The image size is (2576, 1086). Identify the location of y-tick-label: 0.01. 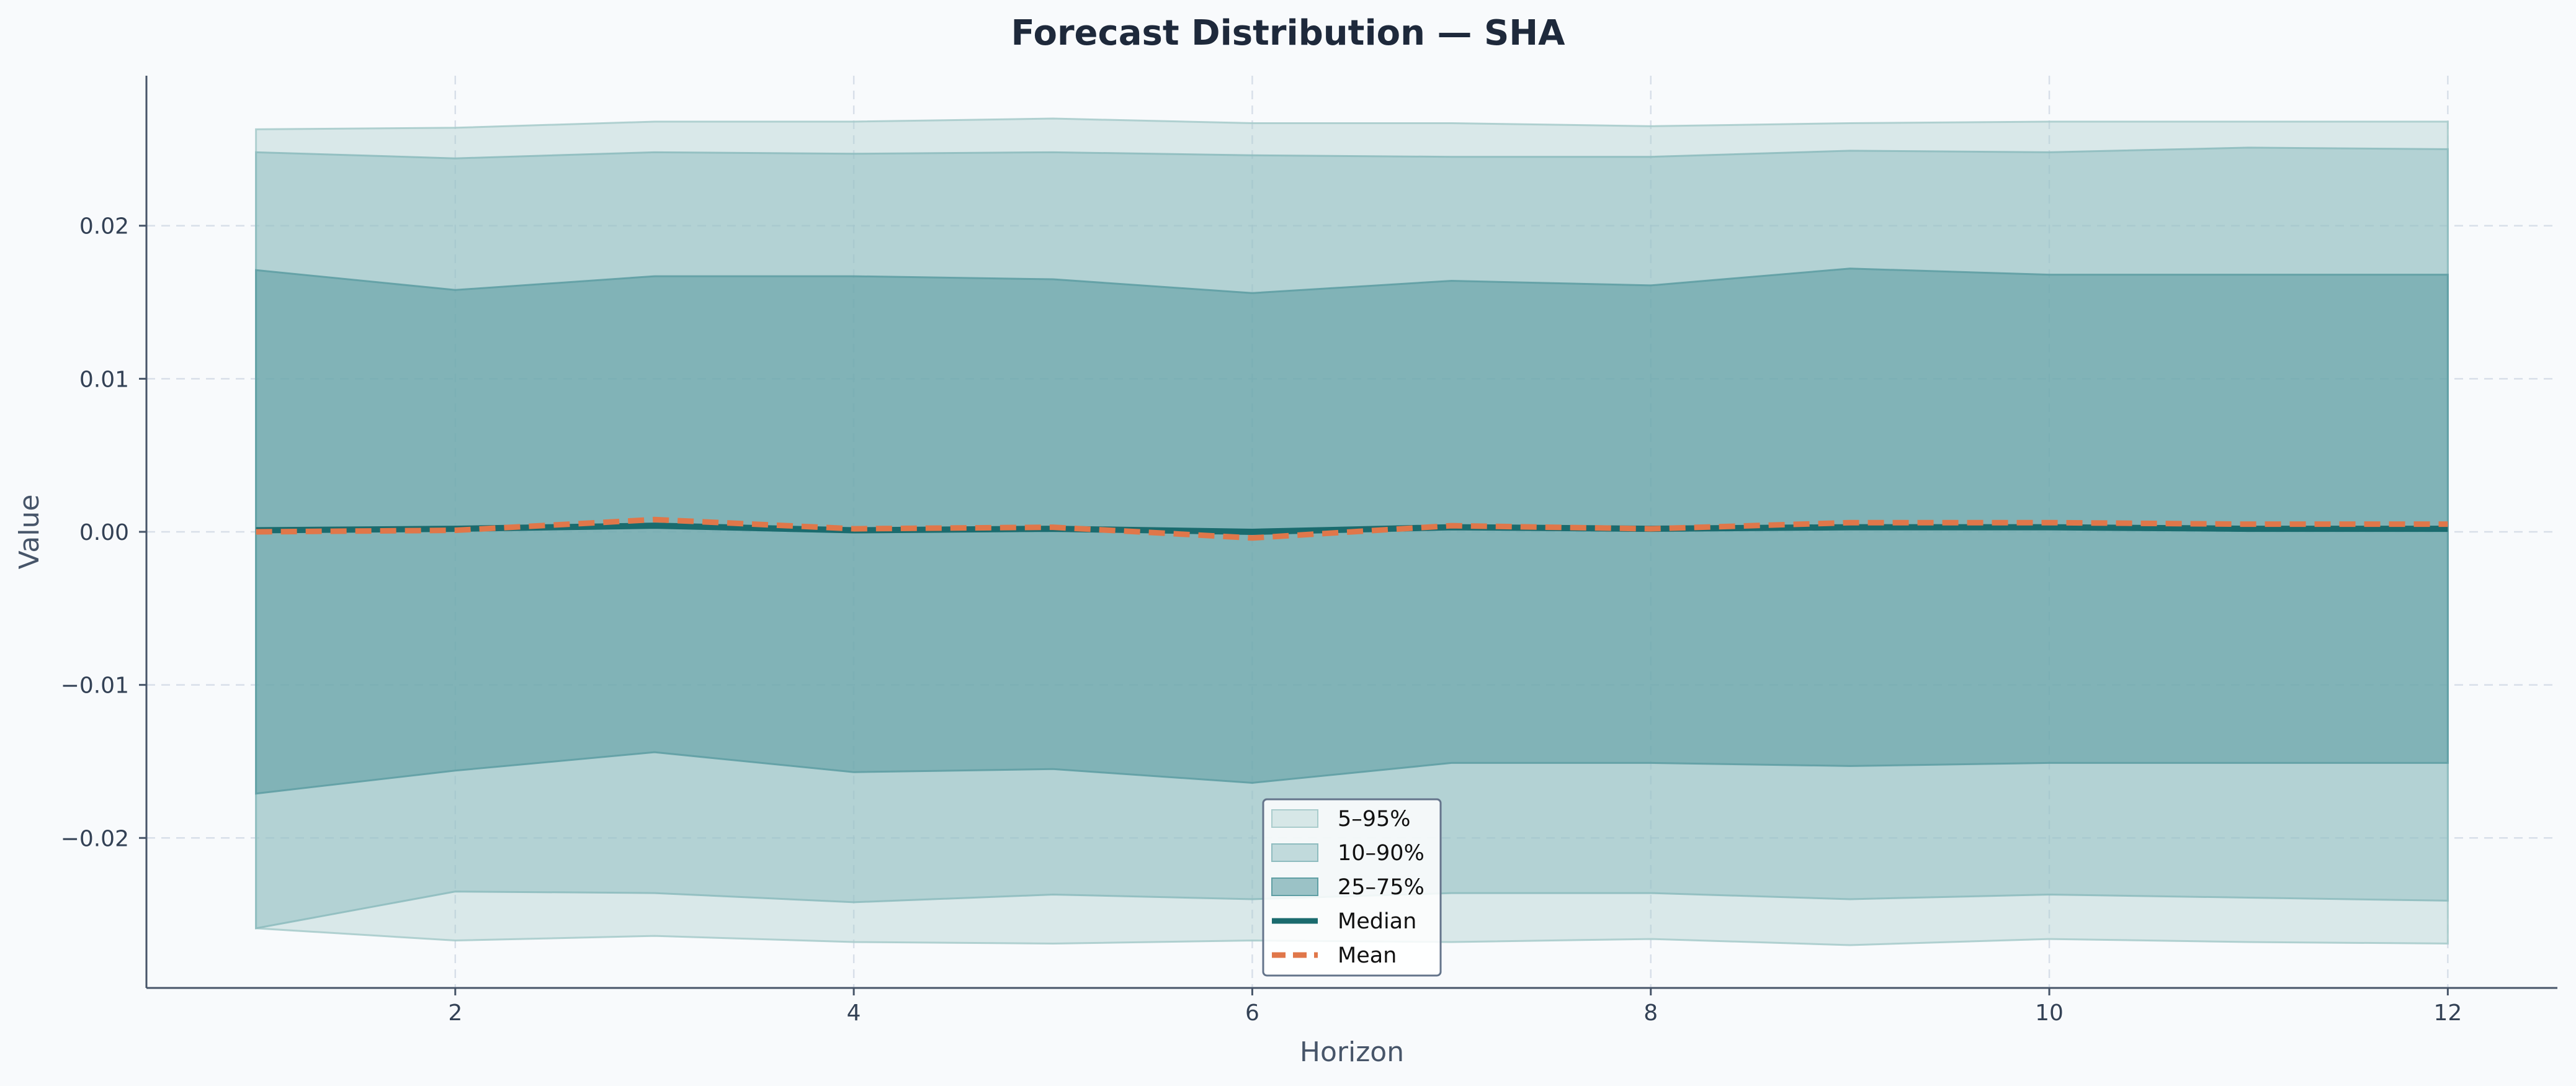
(104, 379).